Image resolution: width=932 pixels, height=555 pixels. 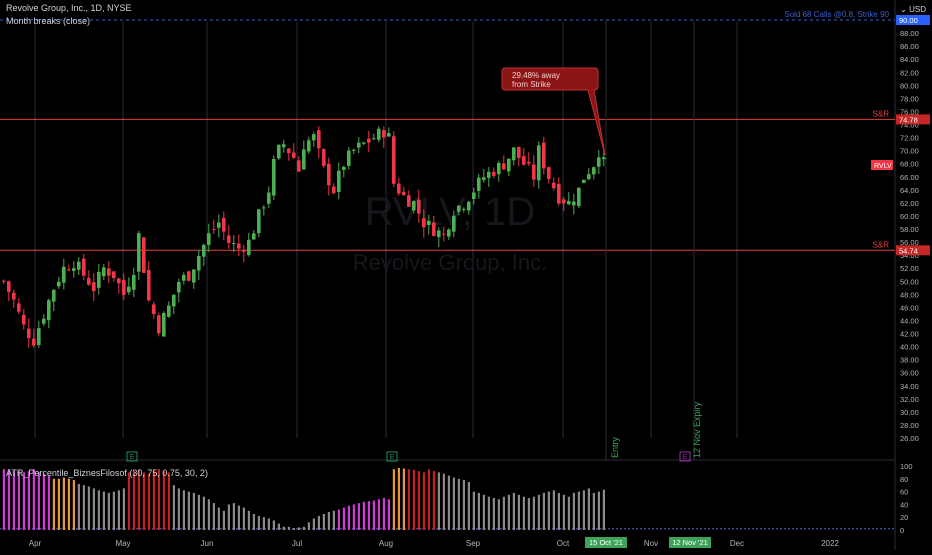 I want to click on sr-lower-tag: 54.74, so click(x=908, y=250).